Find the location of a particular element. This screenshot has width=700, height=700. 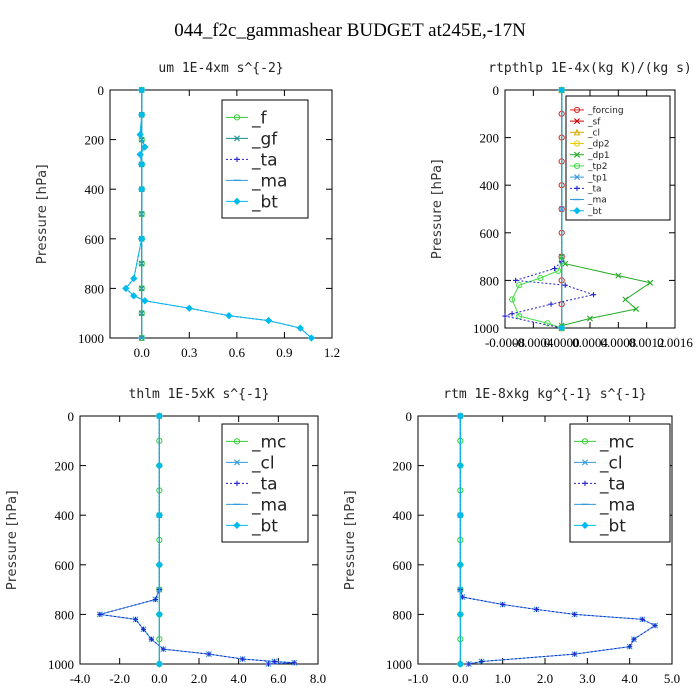

legend-entry: _tp1 is located at coordinates (597, 178).